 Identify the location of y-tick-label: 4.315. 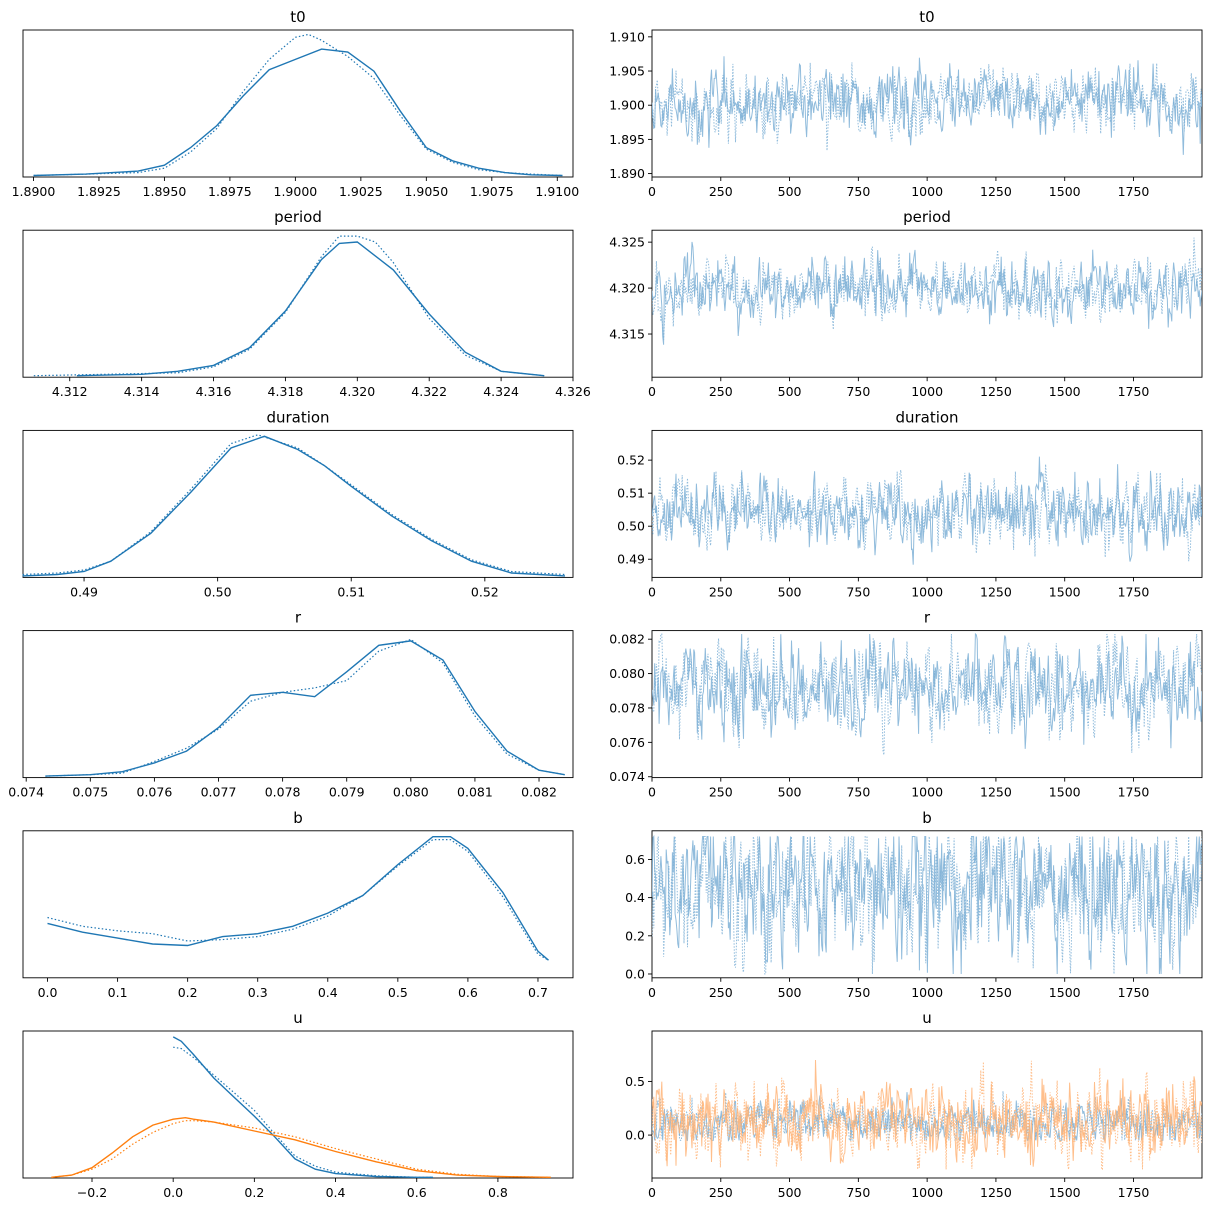
(627, 334).